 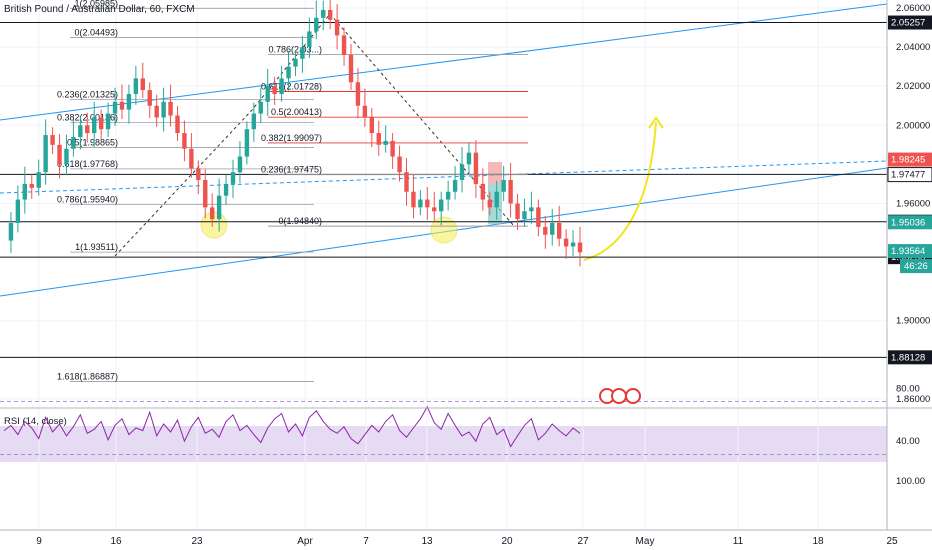 What do you see at coordinates (620, 191) in the screenshot?
I see `projection-arrow` at bounding box center [620, 191].